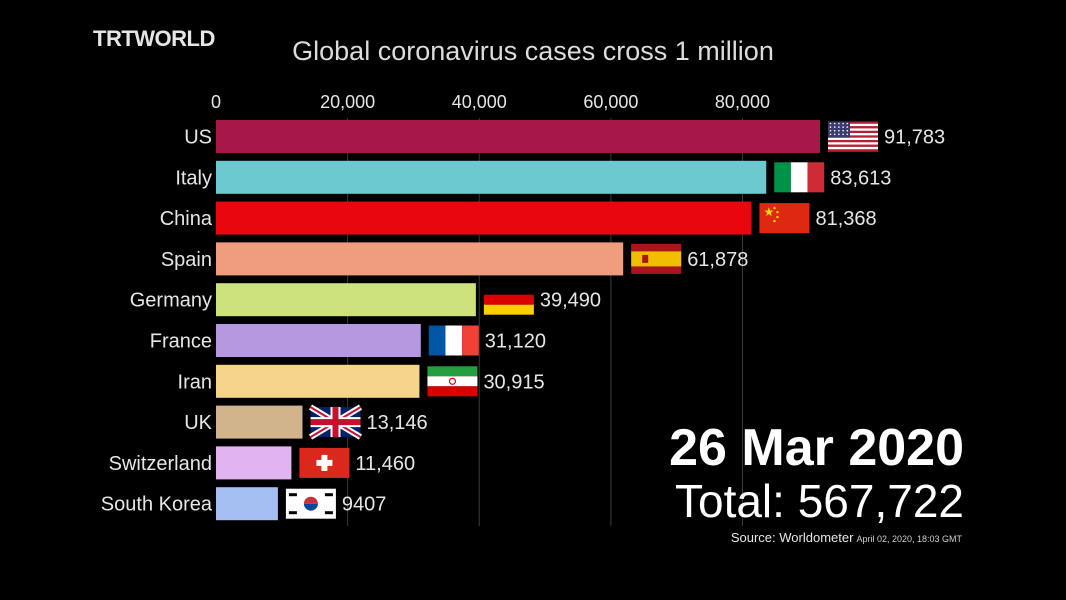 The width and height of the screenshot is (1066, 600). Describe the element at coordinates (452, 381) in the screenshot. I see `iran-flag-icon` at that location.